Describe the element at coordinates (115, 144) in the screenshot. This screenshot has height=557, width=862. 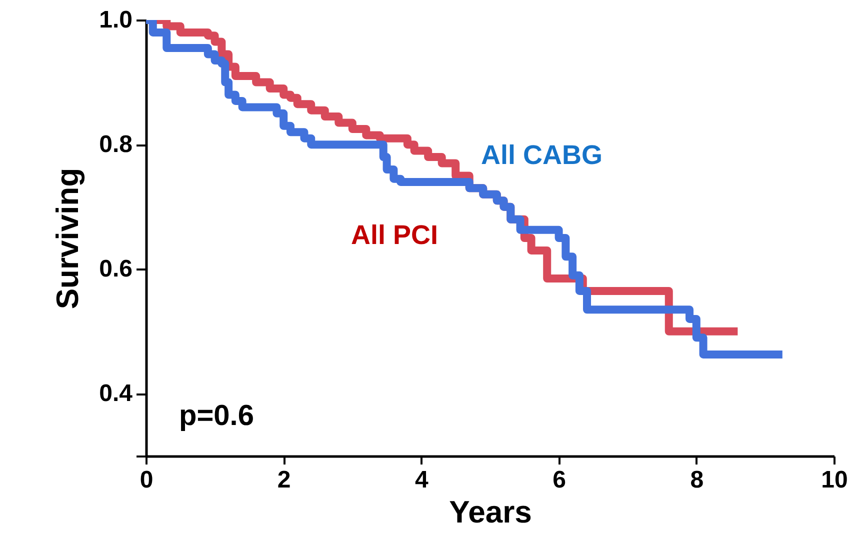
I see `y-tick-label: 0.8` at that location.